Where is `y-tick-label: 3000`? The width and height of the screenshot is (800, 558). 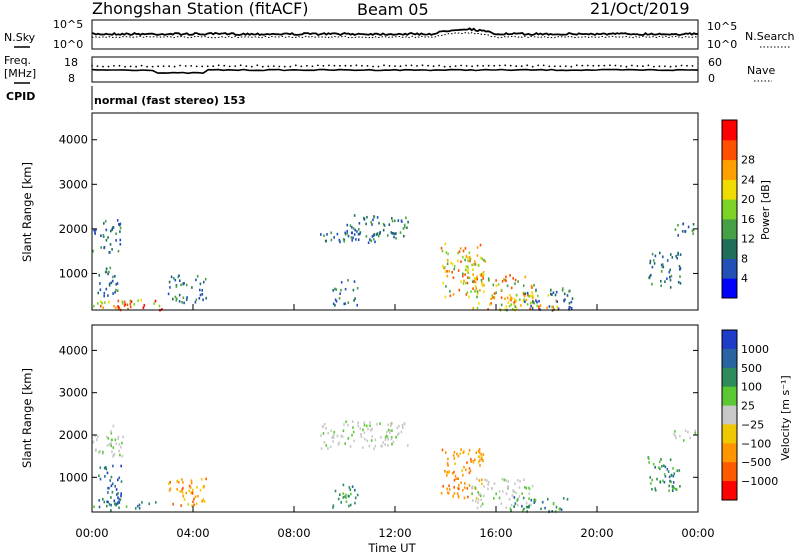
y-tick-label: 3000 is located at coordinates (73, 184).